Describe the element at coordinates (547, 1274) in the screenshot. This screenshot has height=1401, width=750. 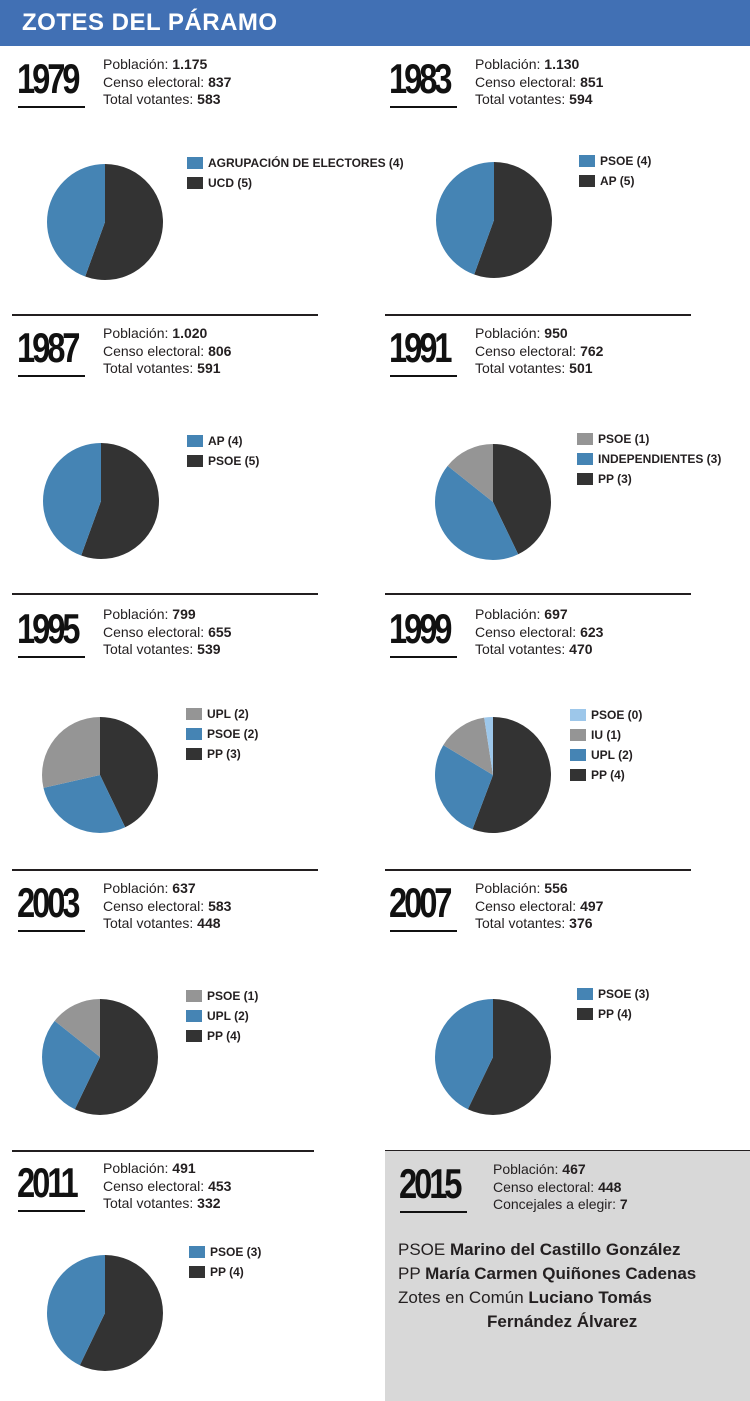
I see `candidate-pp: PP María Carmen Quiñones Cadenas` at that location.